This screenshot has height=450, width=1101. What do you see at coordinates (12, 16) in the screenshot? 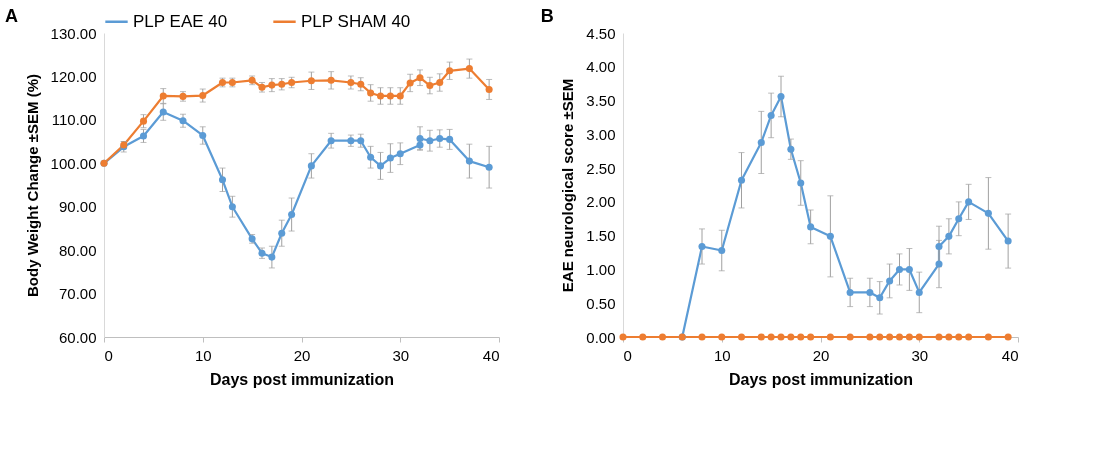
I see `chart-title: A` at bounding box center [12, 16].